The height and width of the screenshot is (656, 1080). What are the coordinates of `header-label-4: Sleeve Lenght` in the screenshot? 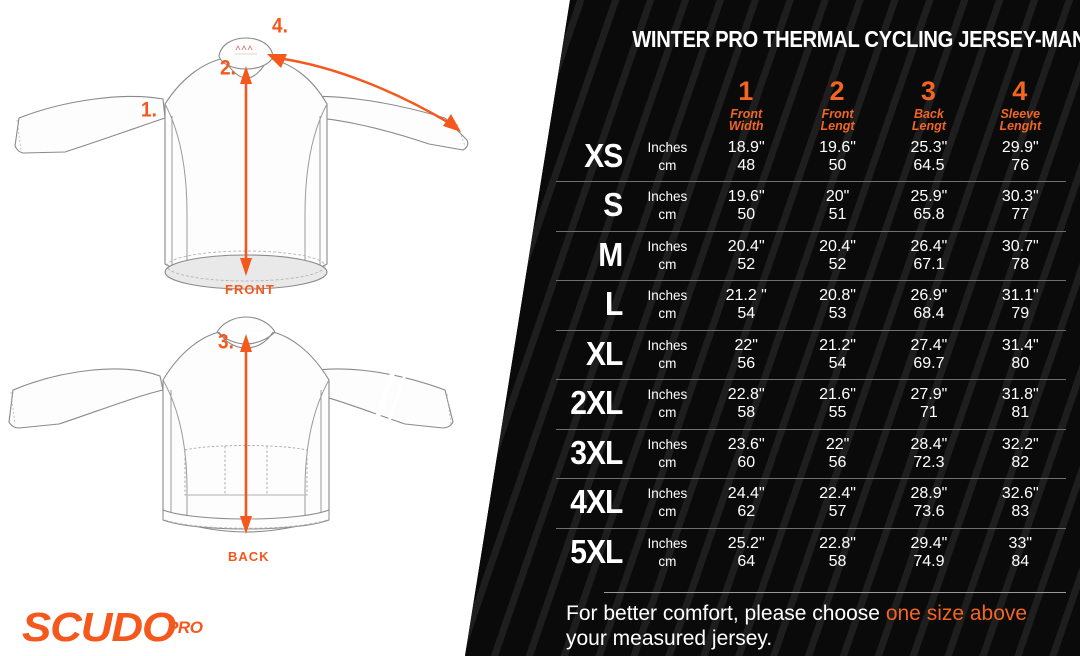 It's located at (1020, 120).